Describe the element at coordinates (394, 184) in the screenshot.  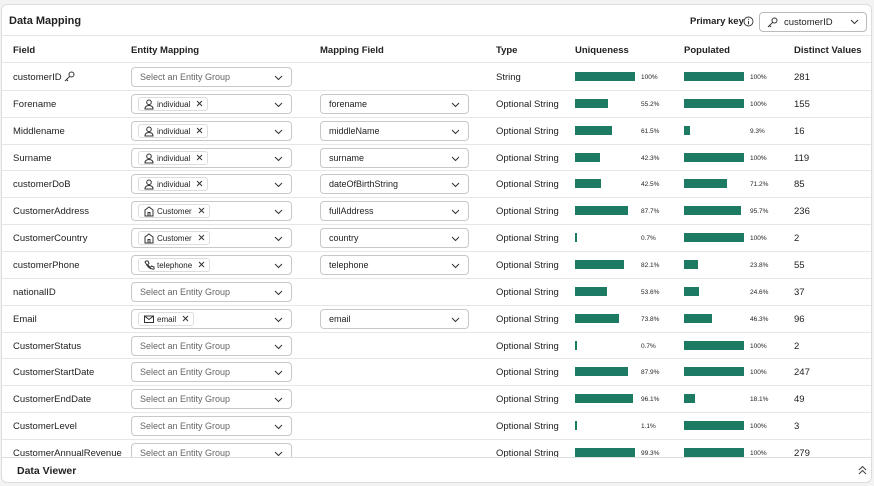
I see `mapping-select: dateOfBirthString` at that location.